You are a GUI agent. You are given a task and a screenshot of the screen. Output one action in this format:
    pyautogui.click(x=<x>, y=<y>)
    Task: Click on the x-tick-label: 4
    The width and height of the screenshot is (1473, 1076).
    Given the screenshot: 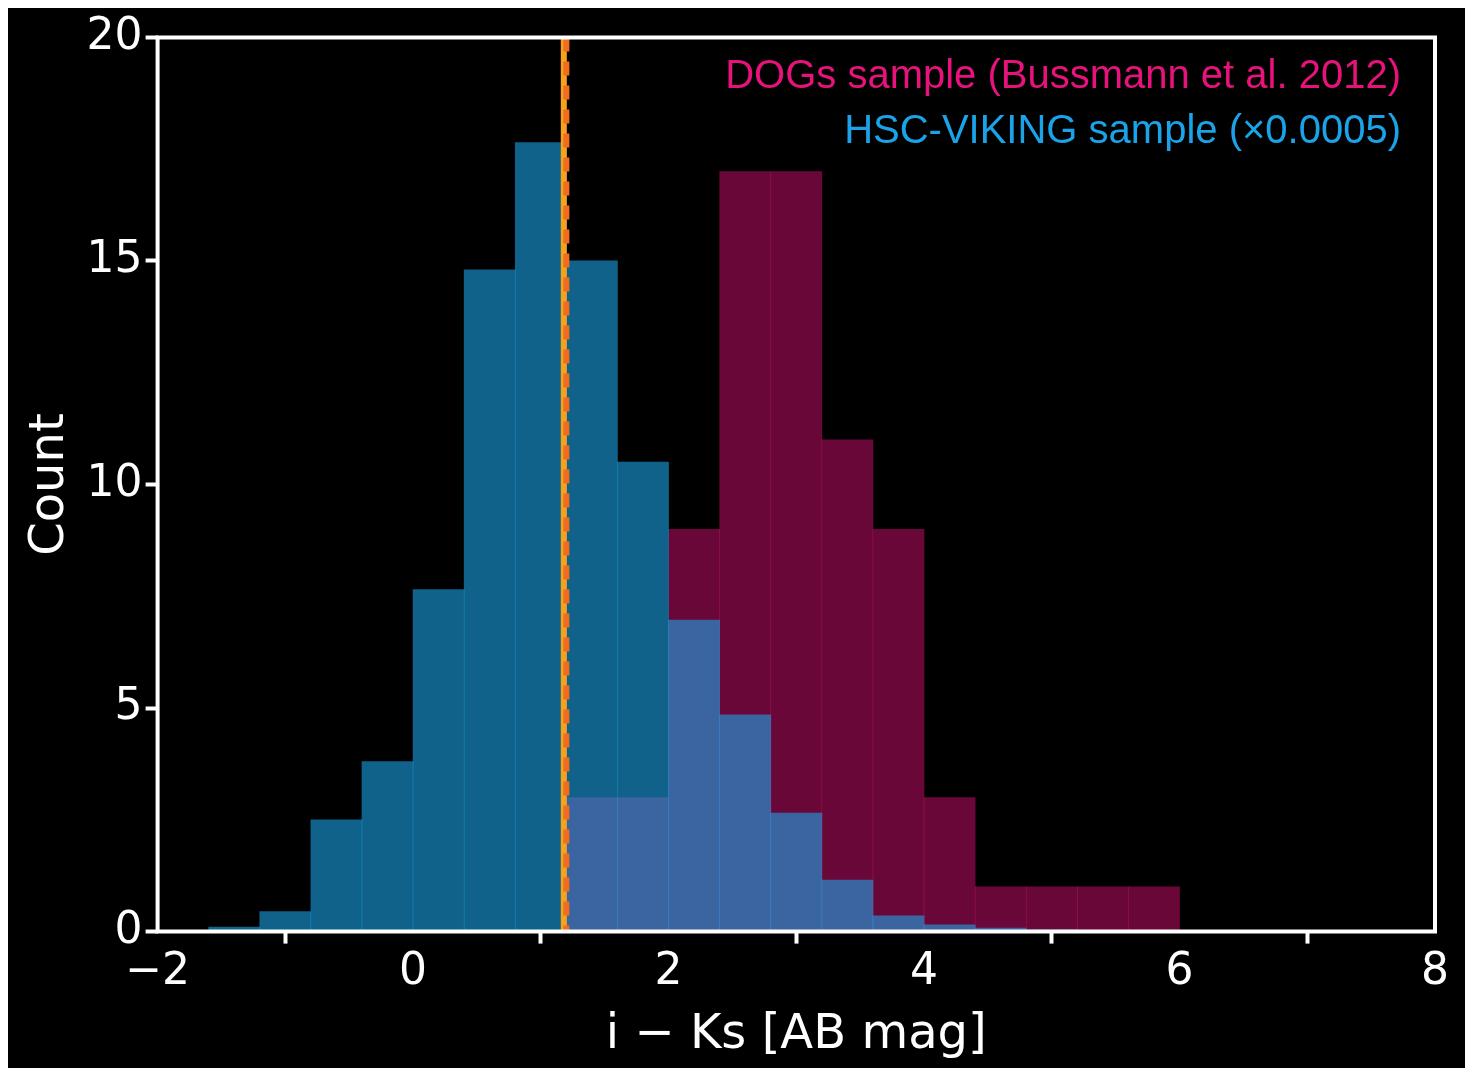 What is the action you would take?
    pyautogui.click(x=924, y=969)
    